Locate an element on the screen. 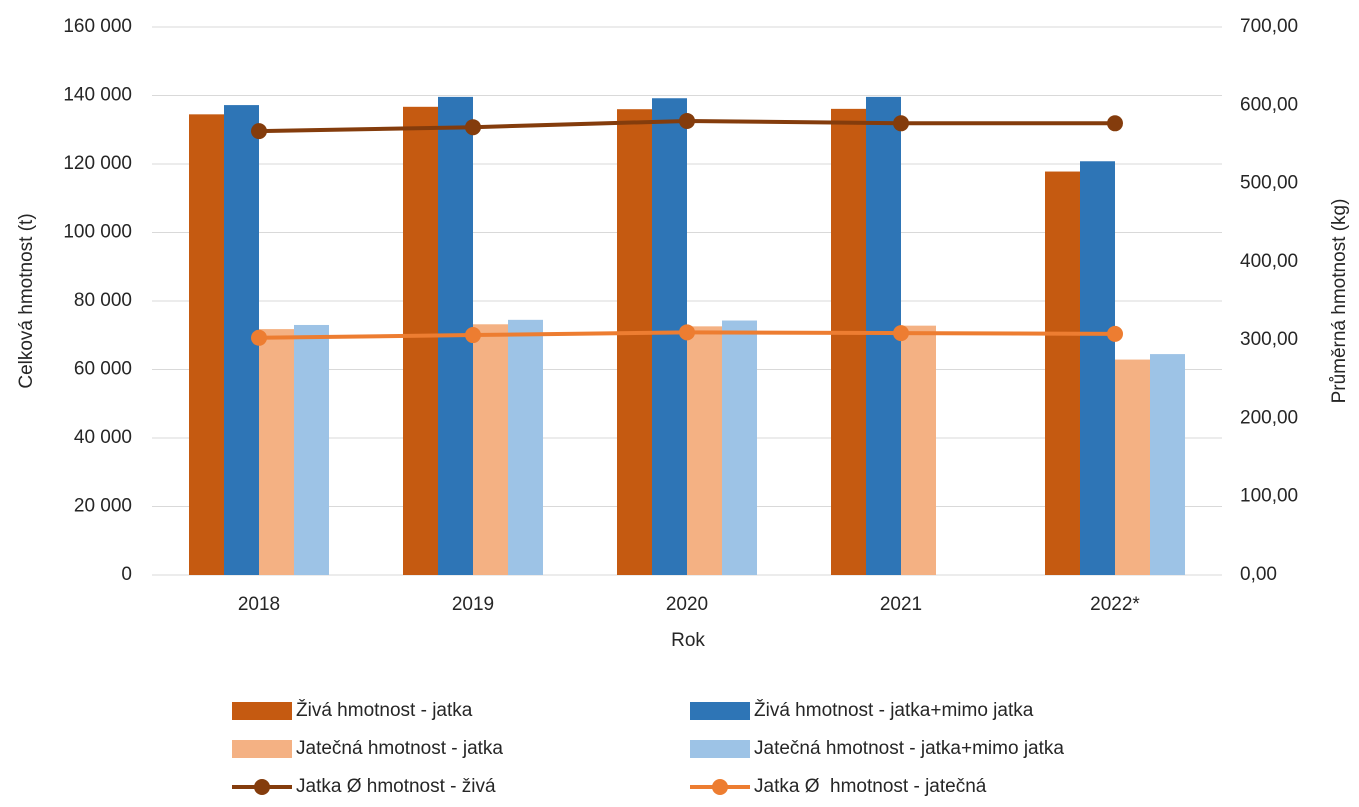 The height and width of the screenshot is (807, 1359). x-axis-title: Rok is located at coordinates (688, 640).